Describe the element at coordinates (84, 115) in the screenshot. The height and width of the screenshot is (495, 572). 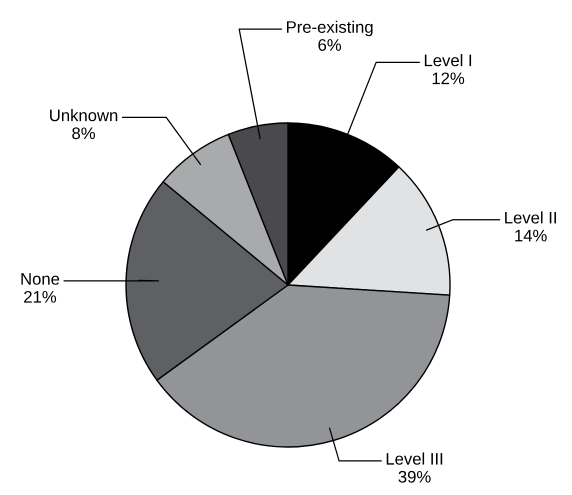
I see `slice-label: Unknown` at that location.